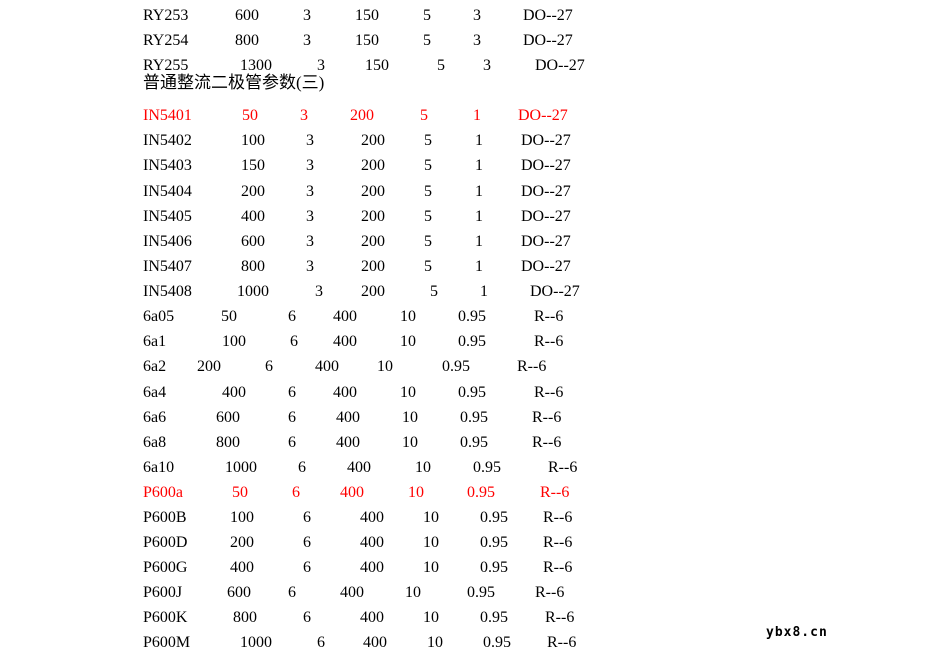  Describe the element at coordinates (797, 632) in the screenshot. I see `watermark: ybx8.cn` at that location.